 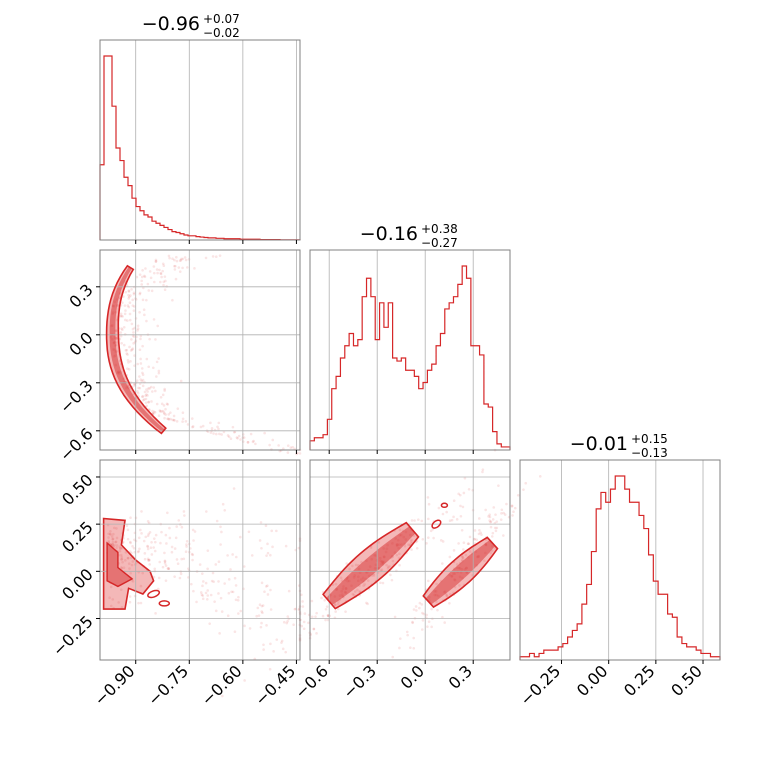 I want to click on title-param-2-minus: −0.13, so click(x=649, y=453).